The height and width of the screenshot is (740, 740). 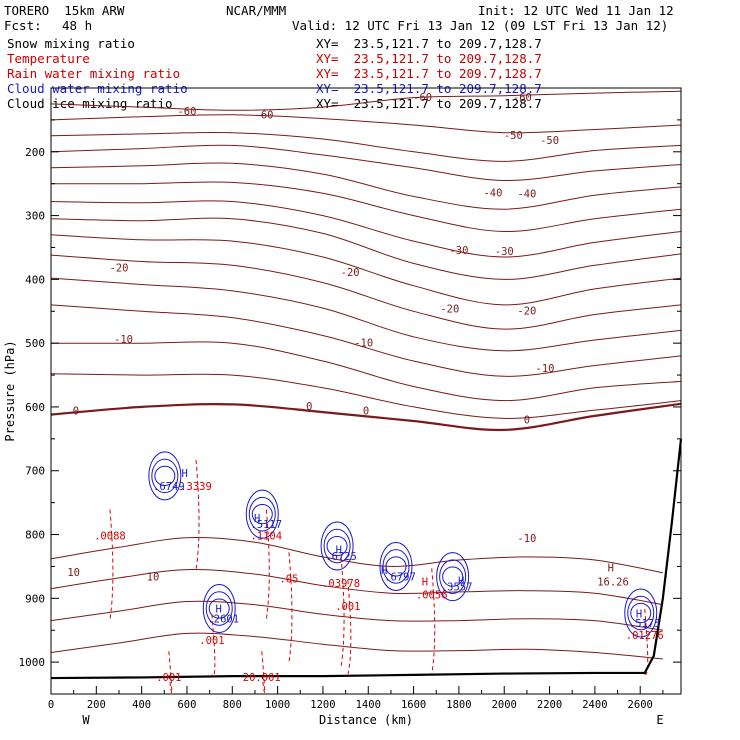 What do you see at coordinates (322, 705) in the screenshot?
I see `x-tick-label: 1200` at bounding box center [322, 705].